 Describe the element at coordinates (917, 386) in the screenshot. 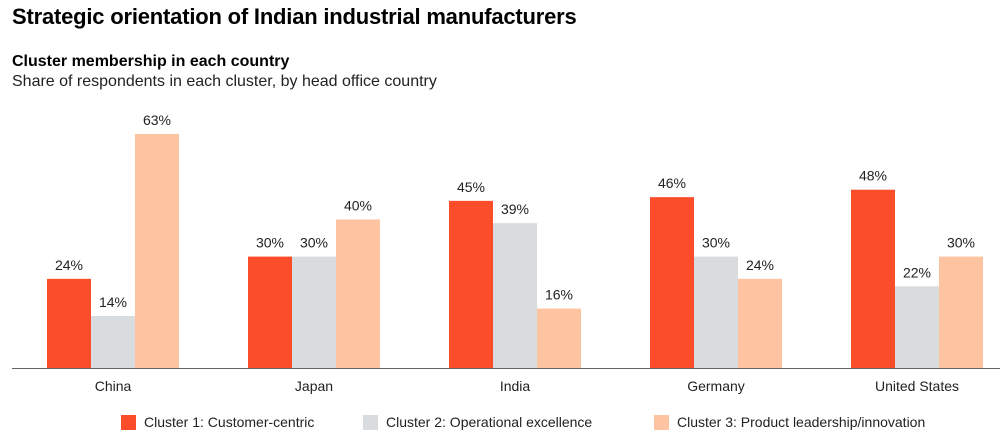

I see `x-tick-label: United States` at that location.